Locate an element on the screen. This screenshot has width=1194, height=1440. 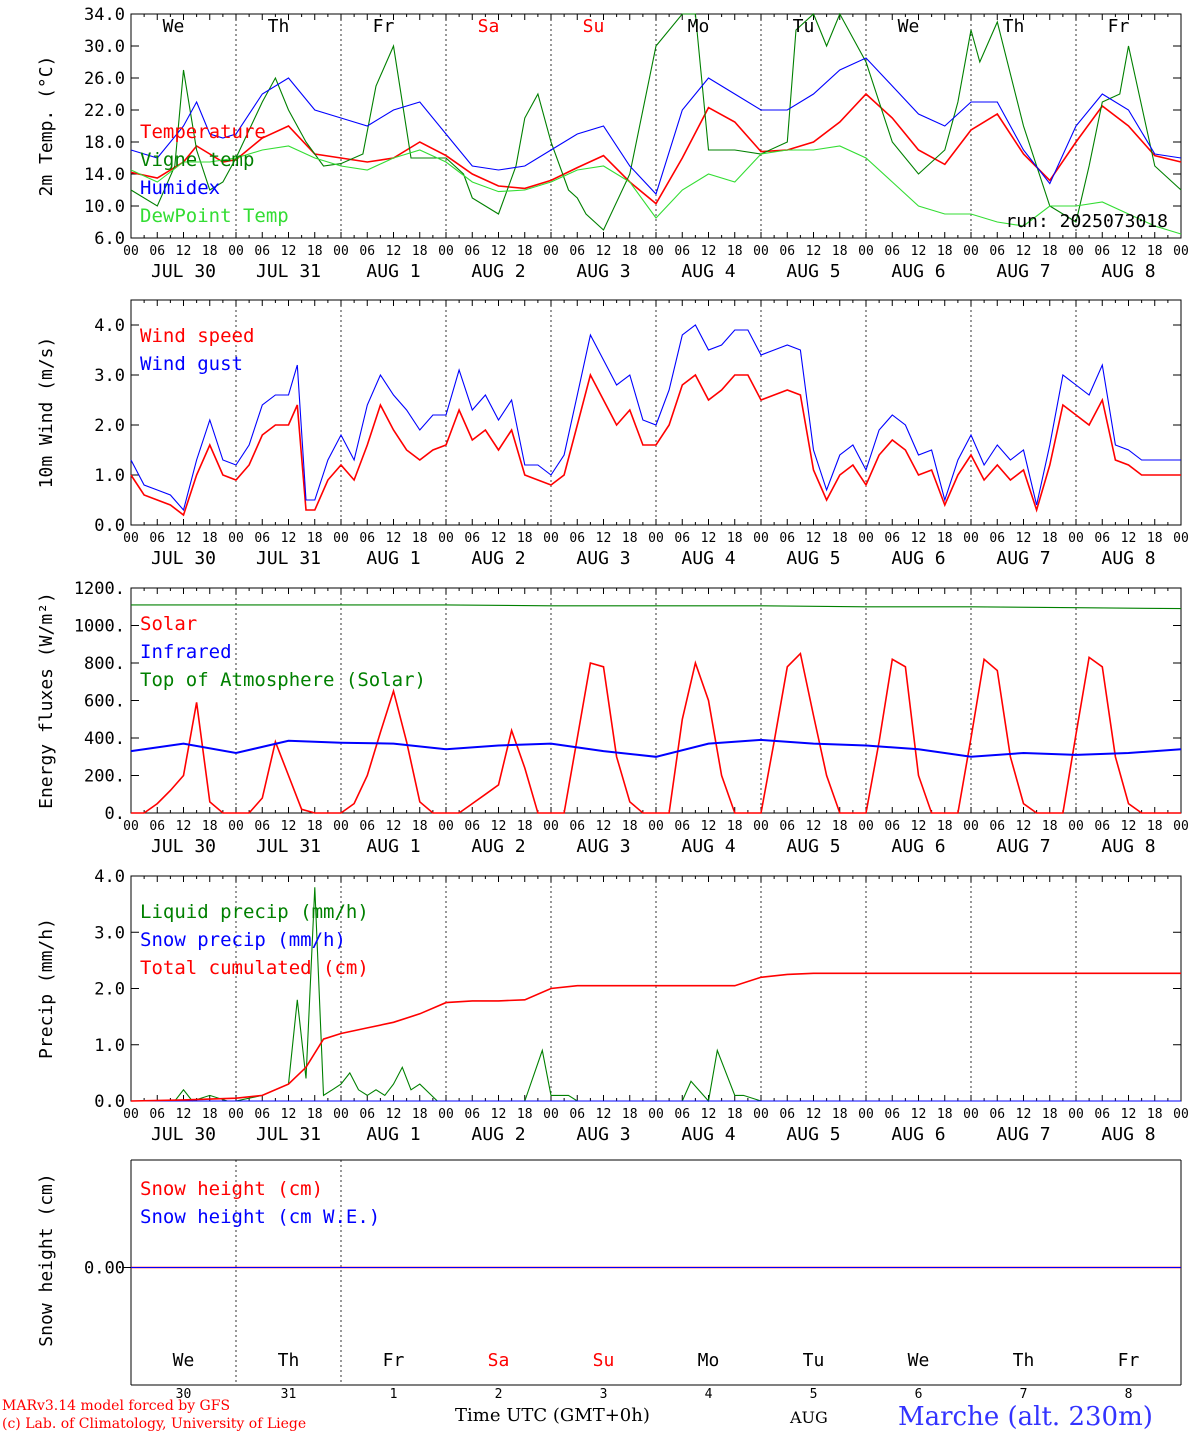
wind-hour-label: 00 is located at coordinates (866, 538).